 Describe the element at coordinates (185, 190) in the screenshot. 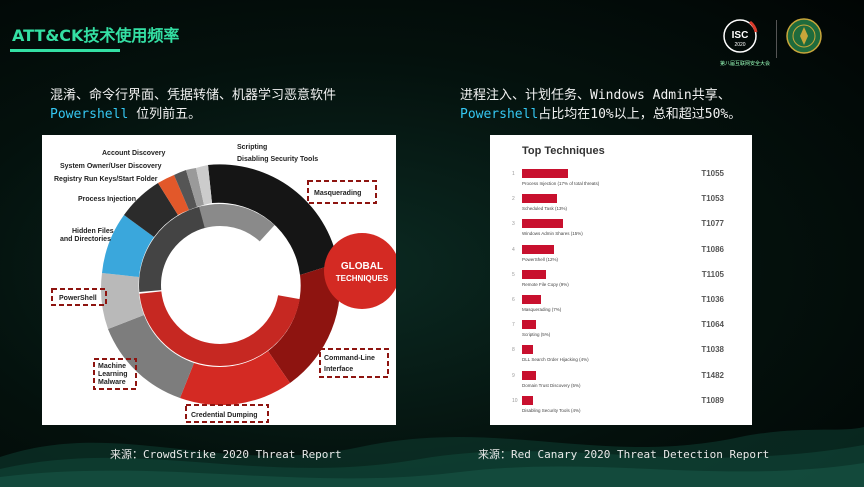

I see `segment-system-owner` at that location.